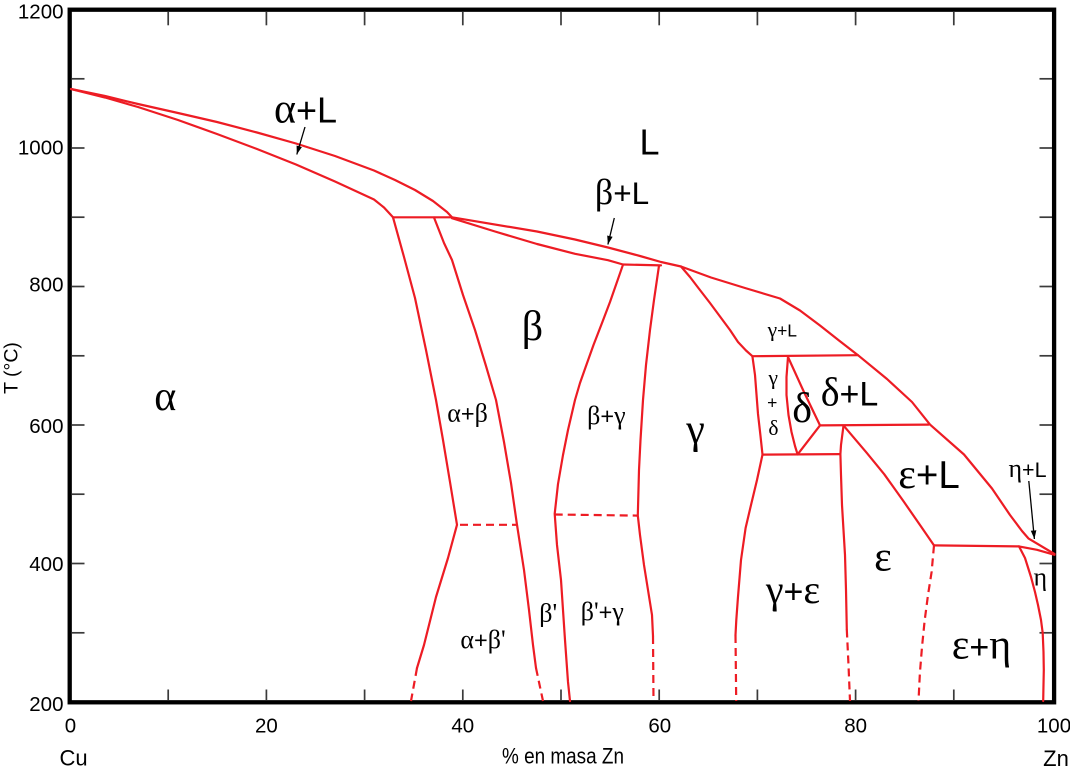 This screenshot has height=770, width=1070. Describe the element at coordinates (46, 285) in the screenshot. I see `svg-text: 800` at that location.